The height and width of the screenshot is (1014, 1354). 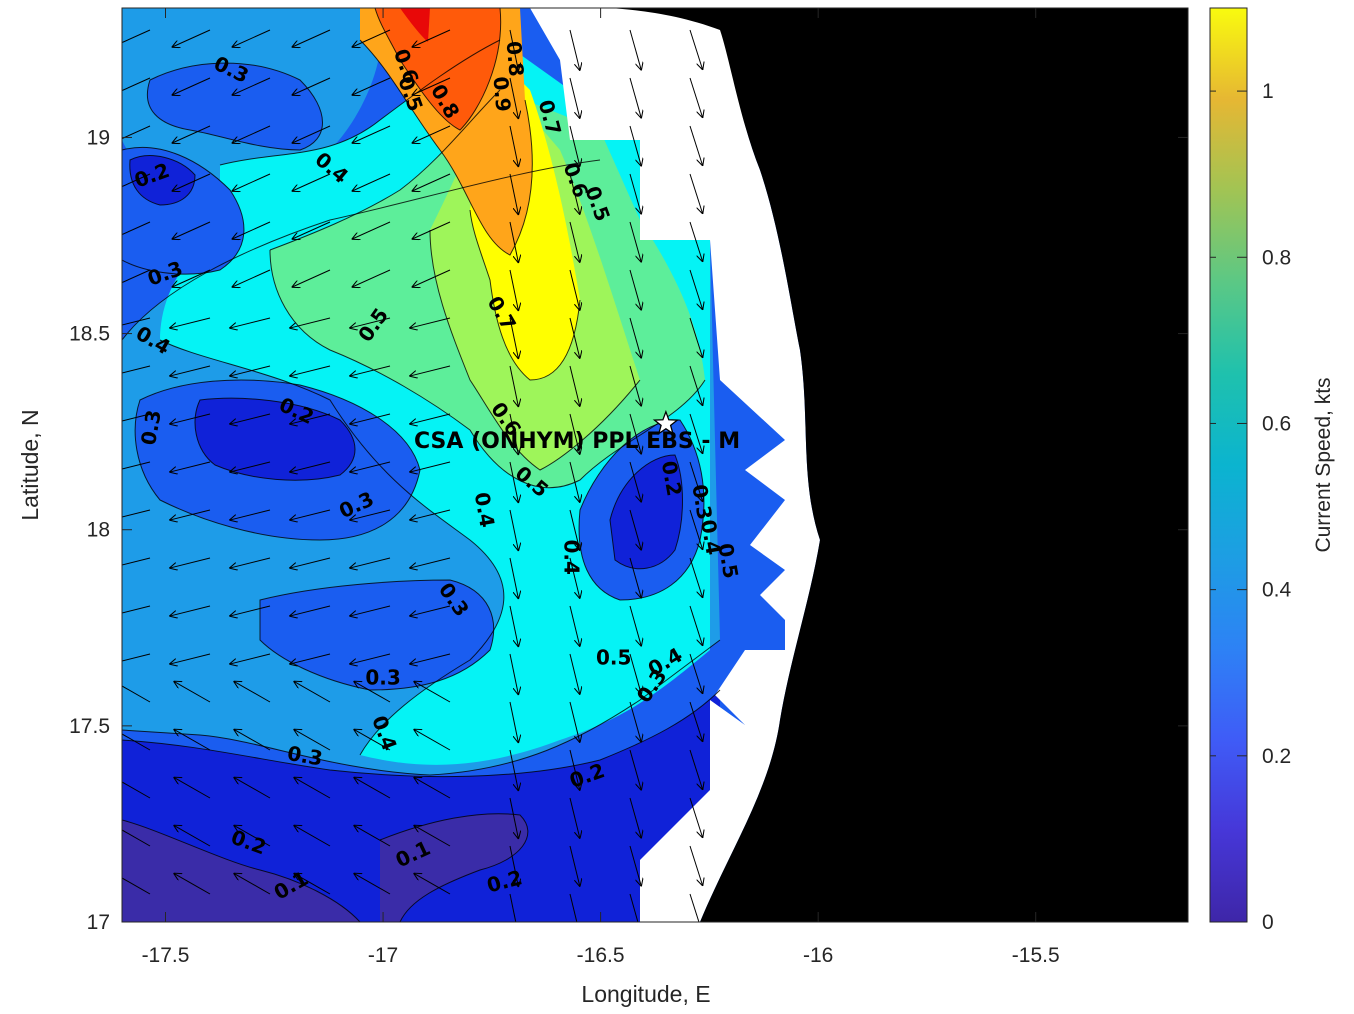 I want to click on colorbar-tick-label: 0.4, so click(x=1277, y=590).